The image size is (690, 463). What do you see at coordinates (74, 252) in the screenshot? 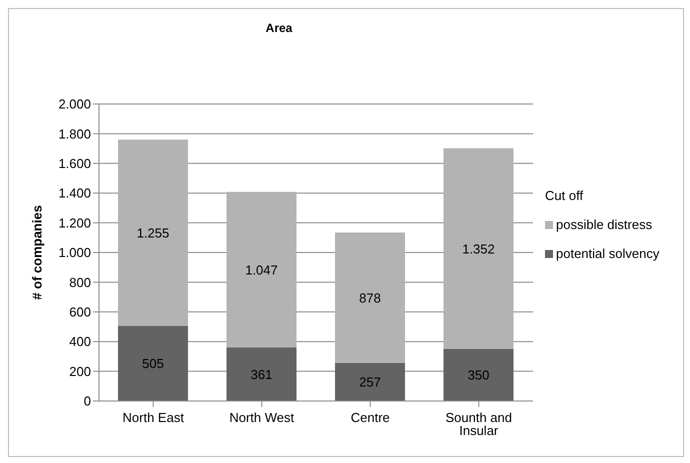
I see `y-tick-label: 1.000` at bounding box center [74, 252].